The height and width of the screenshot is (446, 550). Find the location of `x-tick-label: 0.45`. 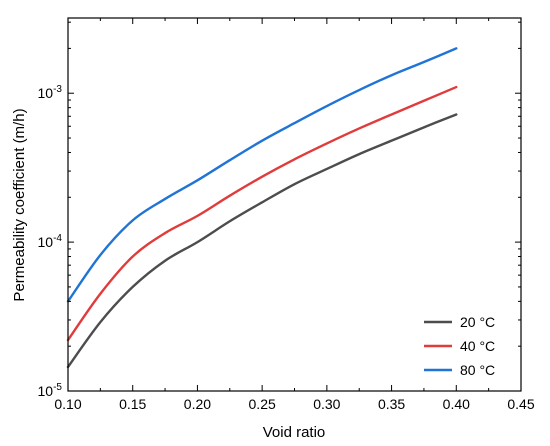

x-tick-label: 0.45 is located at coordinates (520, 404).